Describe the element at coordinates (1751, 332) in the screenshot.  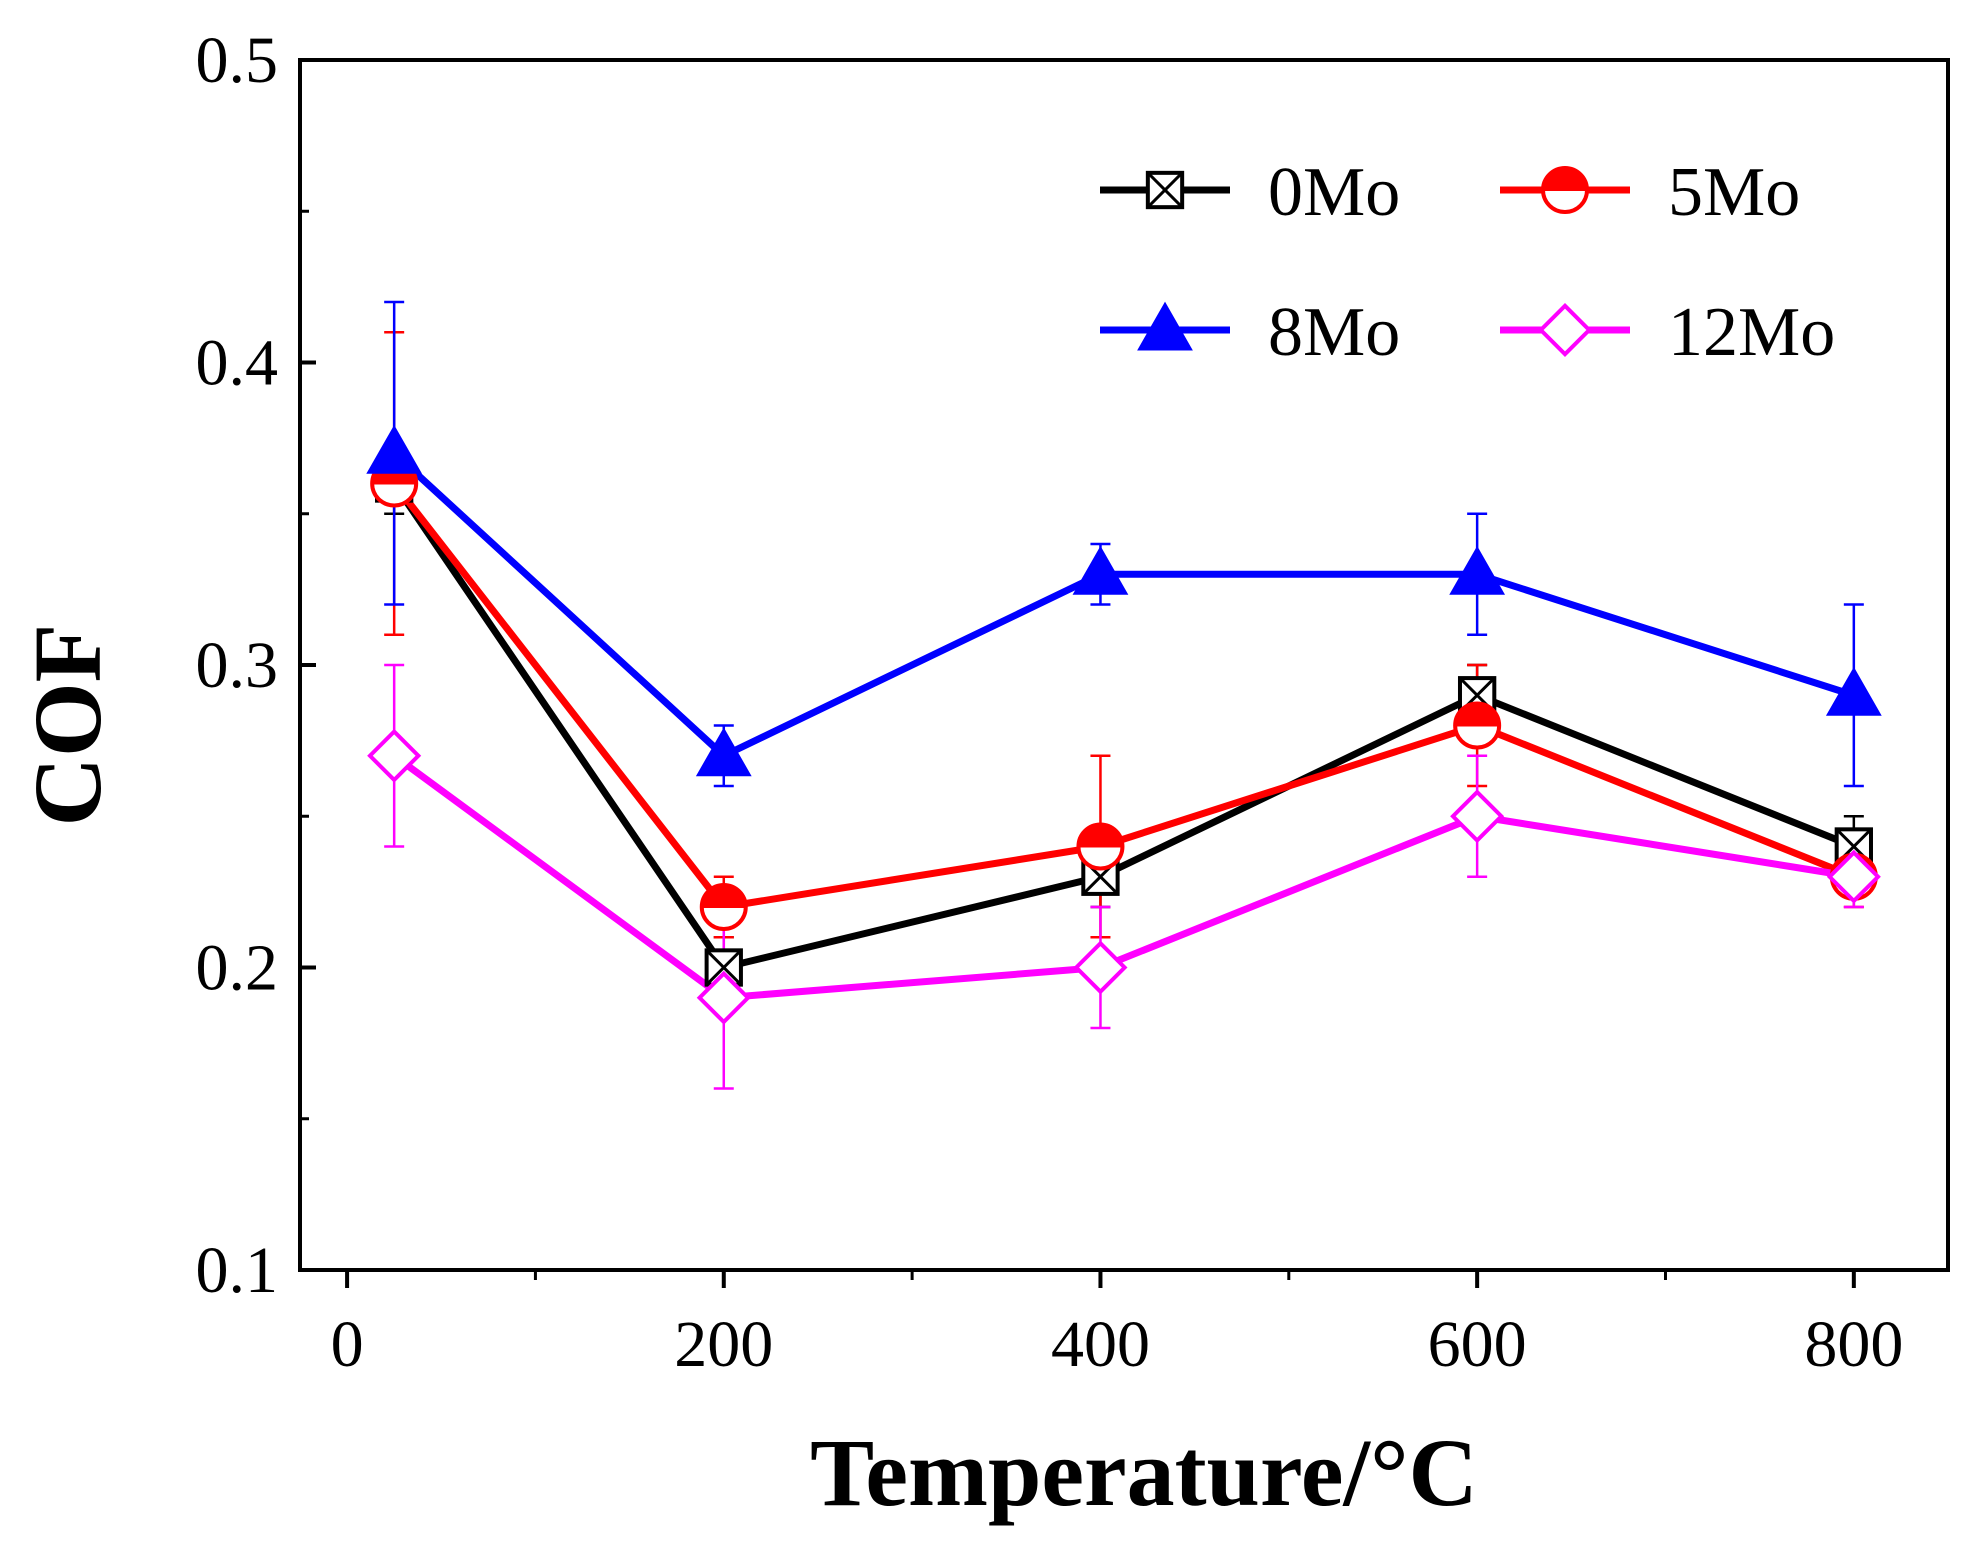
I see `legend-label: 12Mo` at that location.